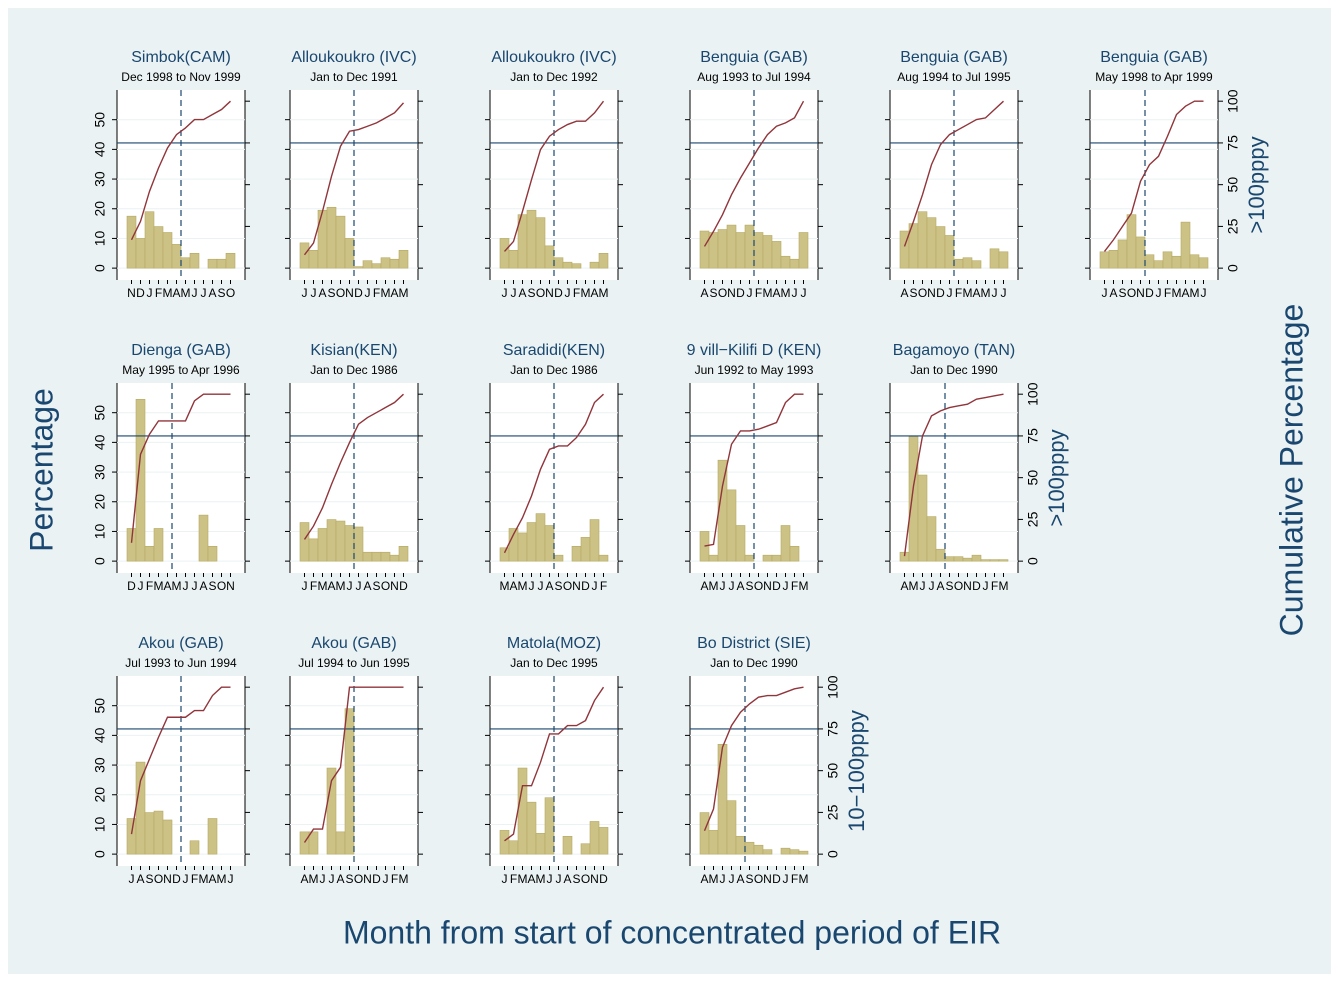 This screenshot has width=1339, height=982. Describe the element at coordinates (100, 735) in the screenshot. I see `y-tick-label: 40` at that location.